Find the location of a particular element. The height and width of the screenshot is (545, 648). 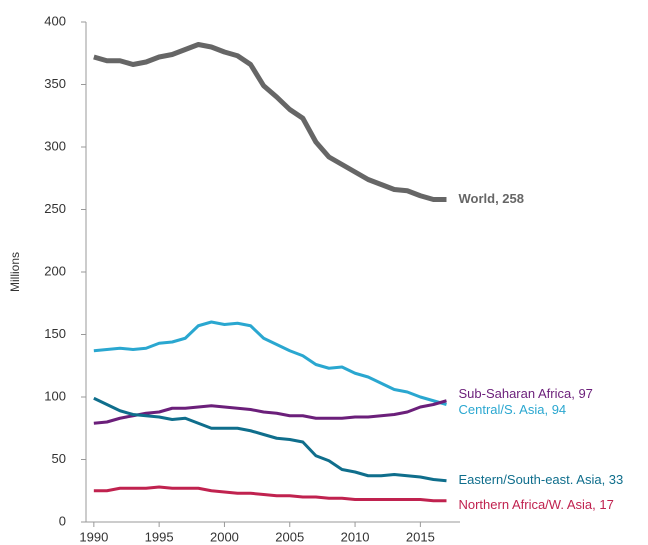

y-tick-label: 50 is located at coordinates (59, 458).